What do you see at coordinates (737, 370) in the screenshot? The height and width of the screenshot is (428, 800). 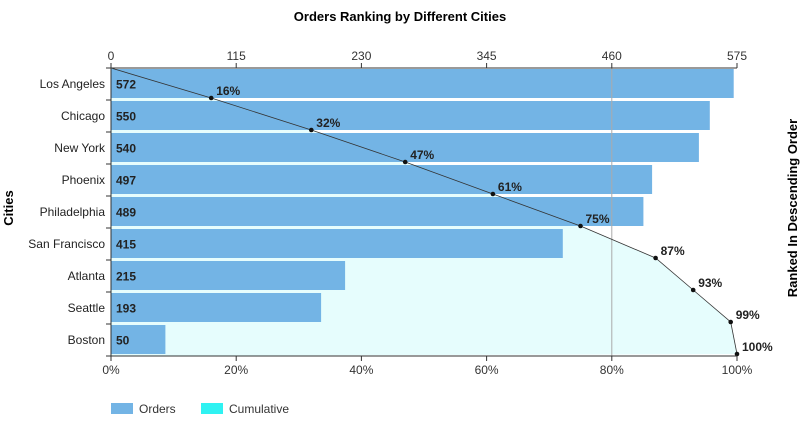 I see `x-bottom-tick-label: 100%` at bounding box center [737, 370].